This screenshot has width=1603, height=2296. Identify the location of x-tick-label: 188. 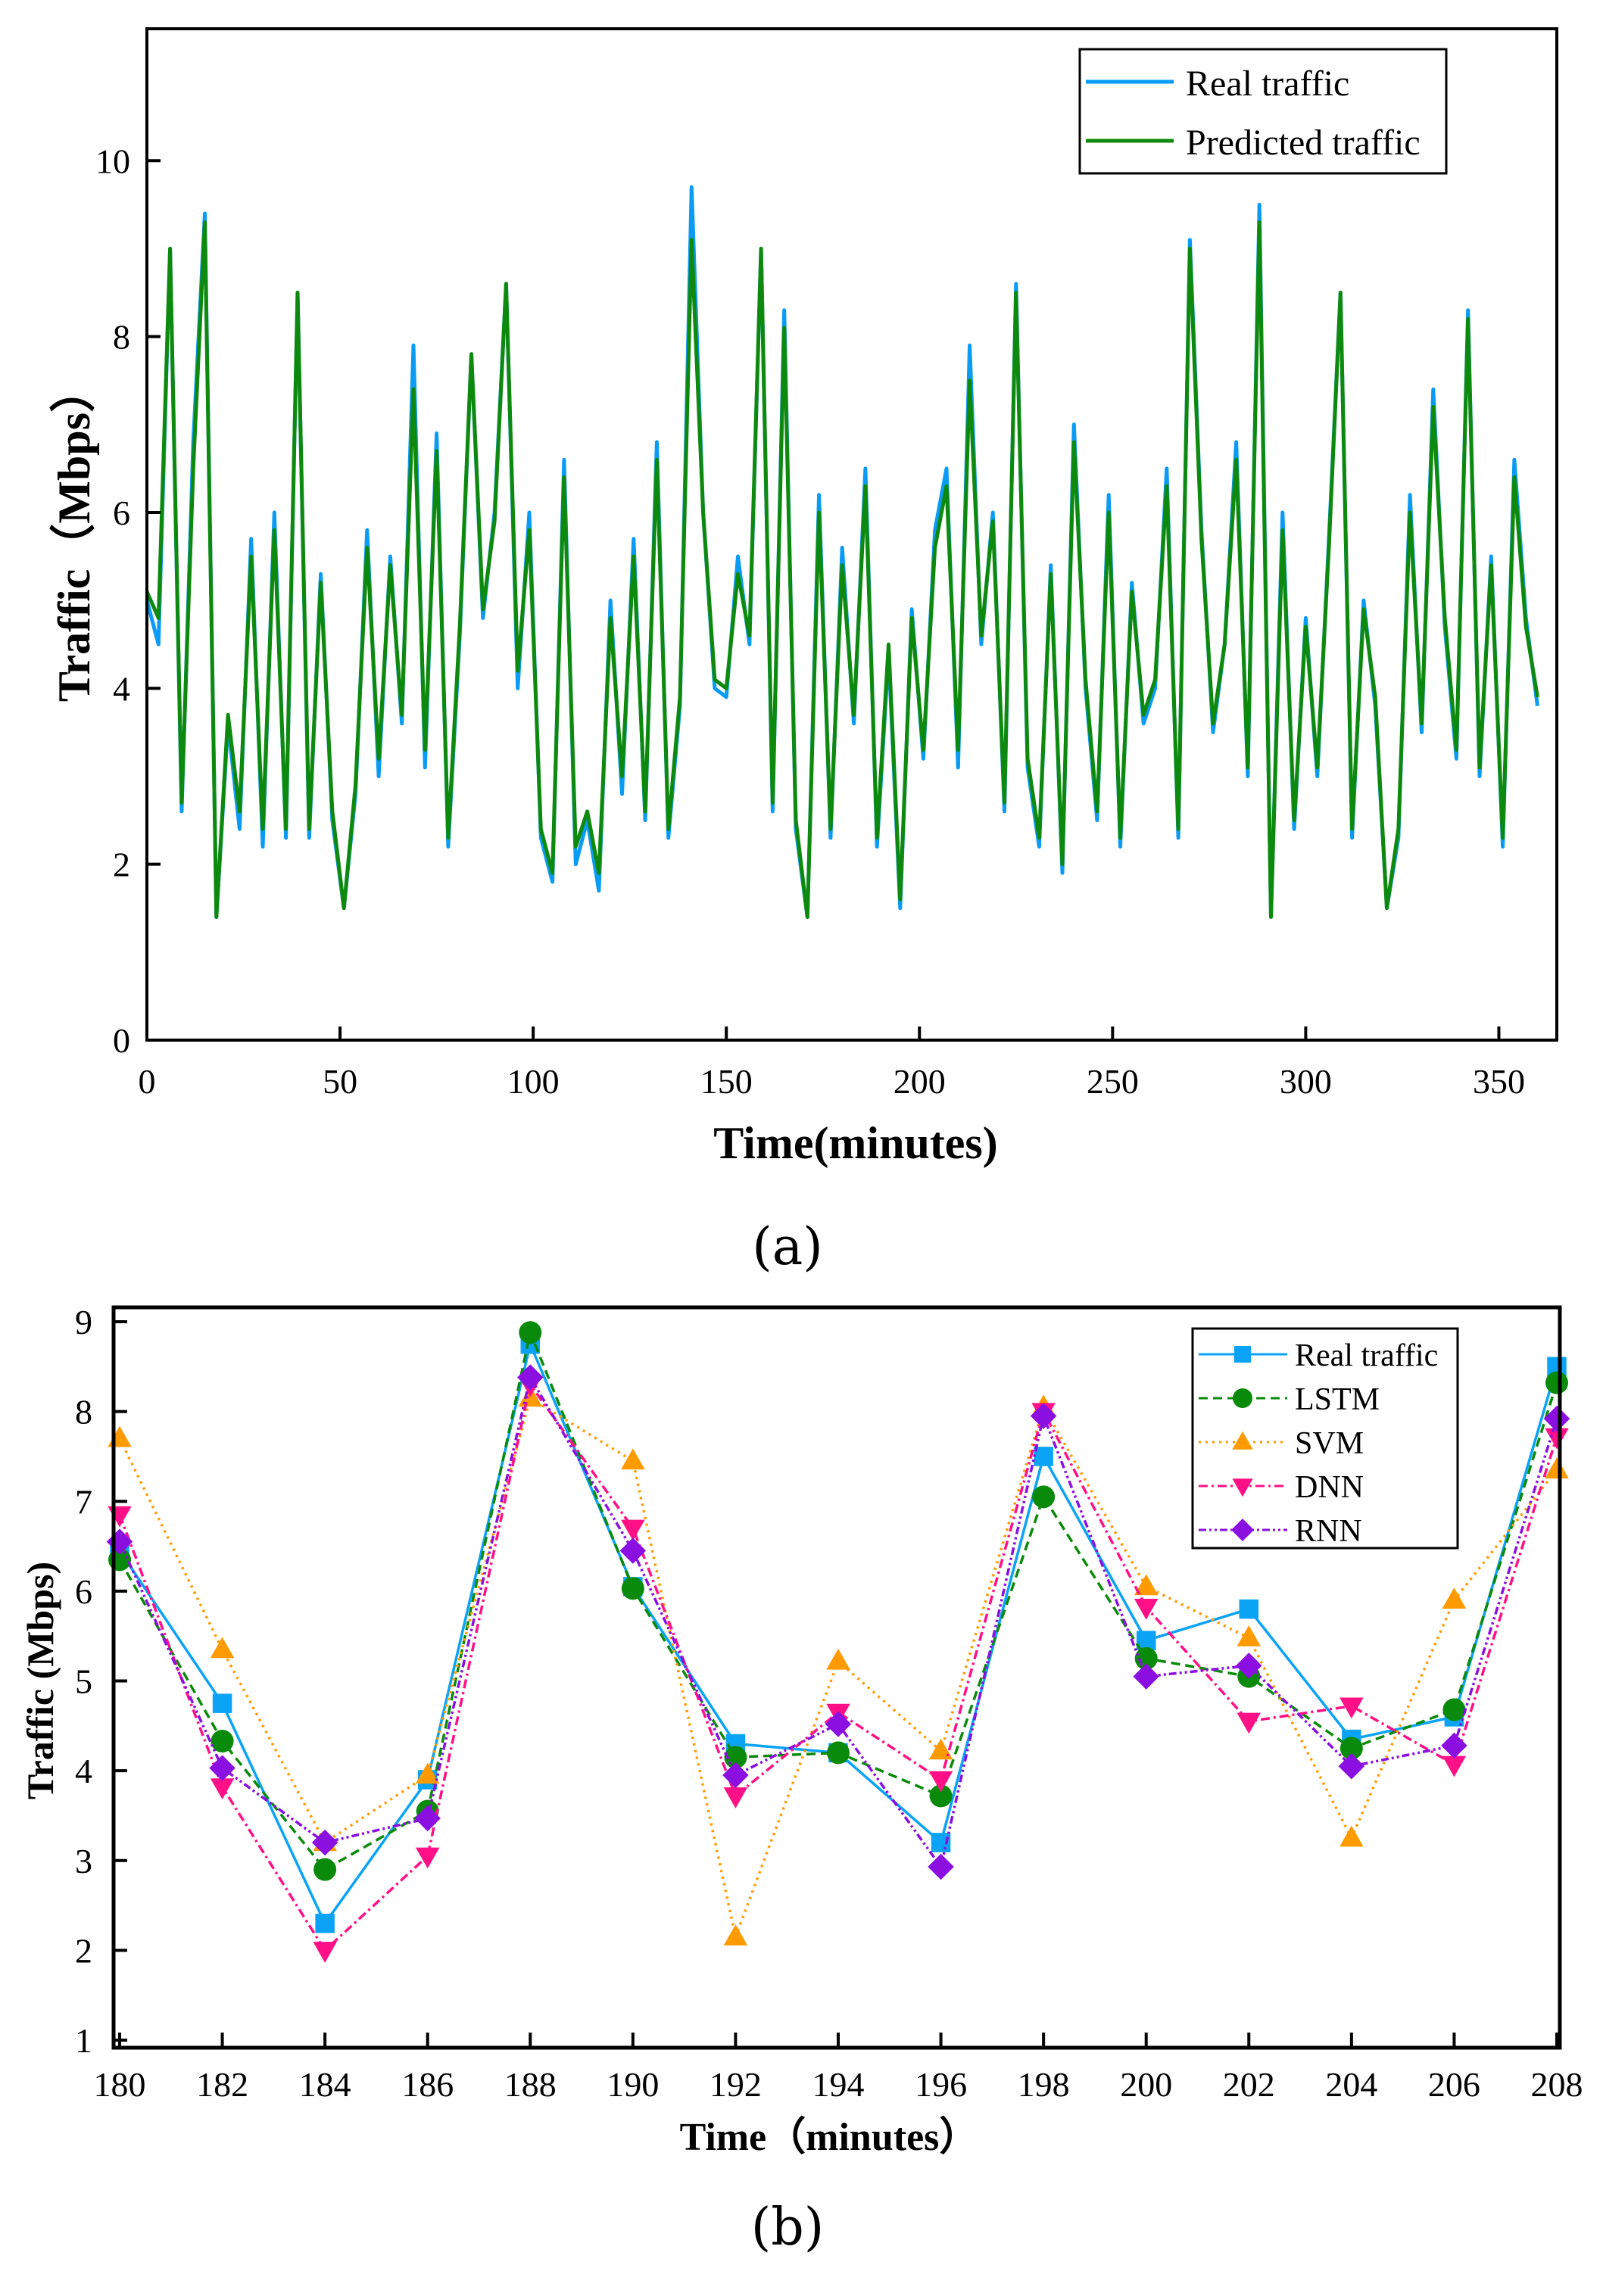
(530, 2084).